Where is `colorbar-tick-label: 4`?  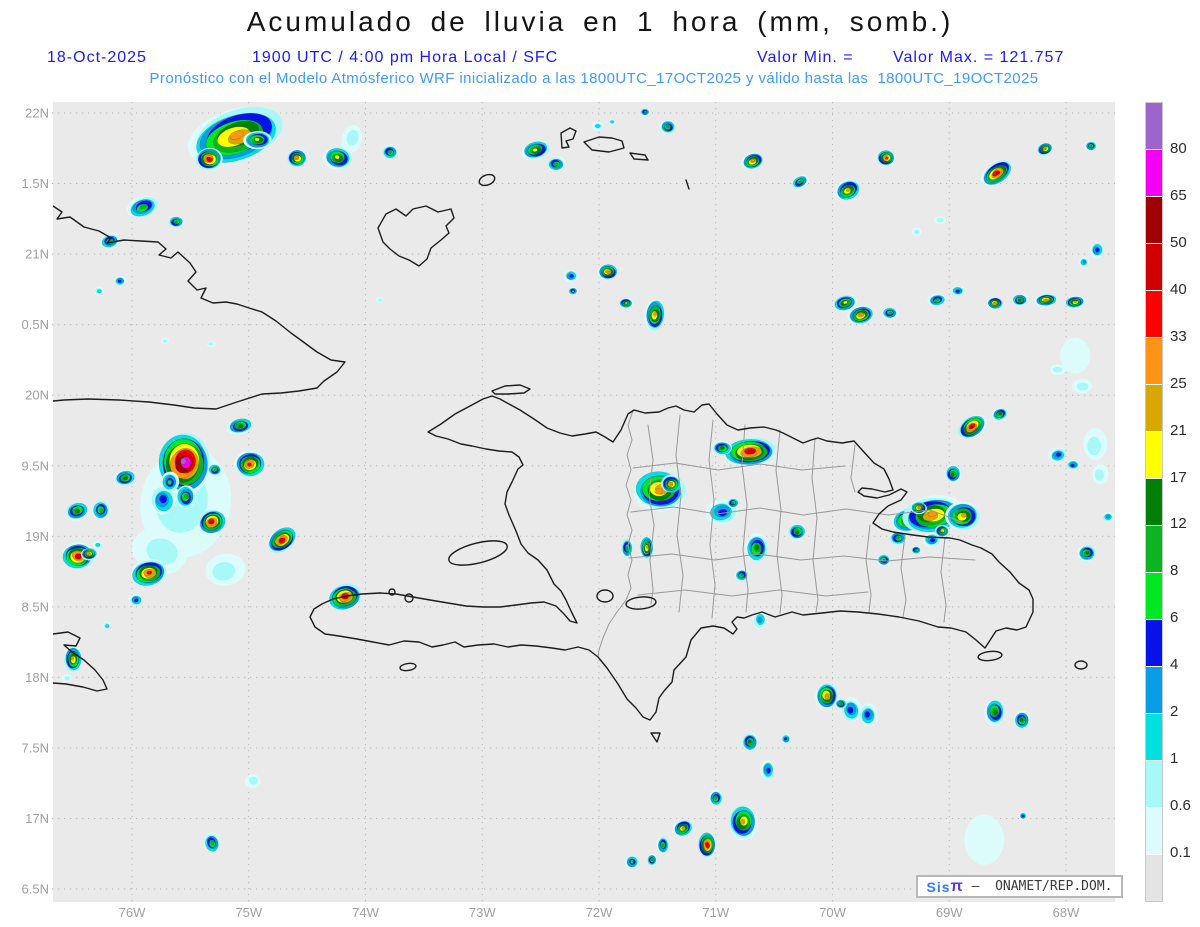 colorbar-tick-label: 4 is located at coordinates (1174, 665).